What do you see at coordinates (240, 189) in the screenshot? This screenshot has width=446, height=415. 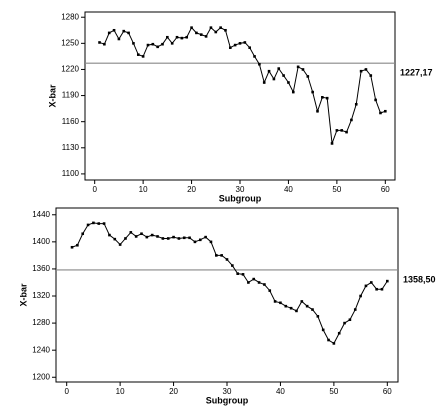 I see `x-tick-label: 30` at bounding box center [240, 189].